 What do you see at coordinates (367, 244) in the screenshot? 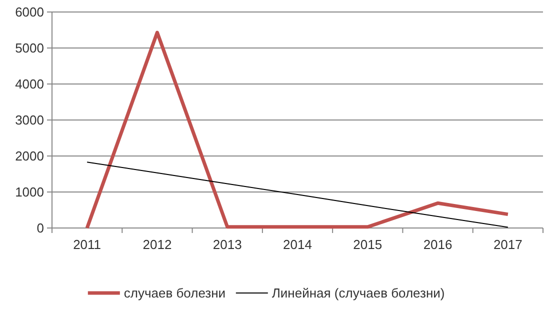
I see `x-tick-label: 2015` at bounding box center [367, 244].